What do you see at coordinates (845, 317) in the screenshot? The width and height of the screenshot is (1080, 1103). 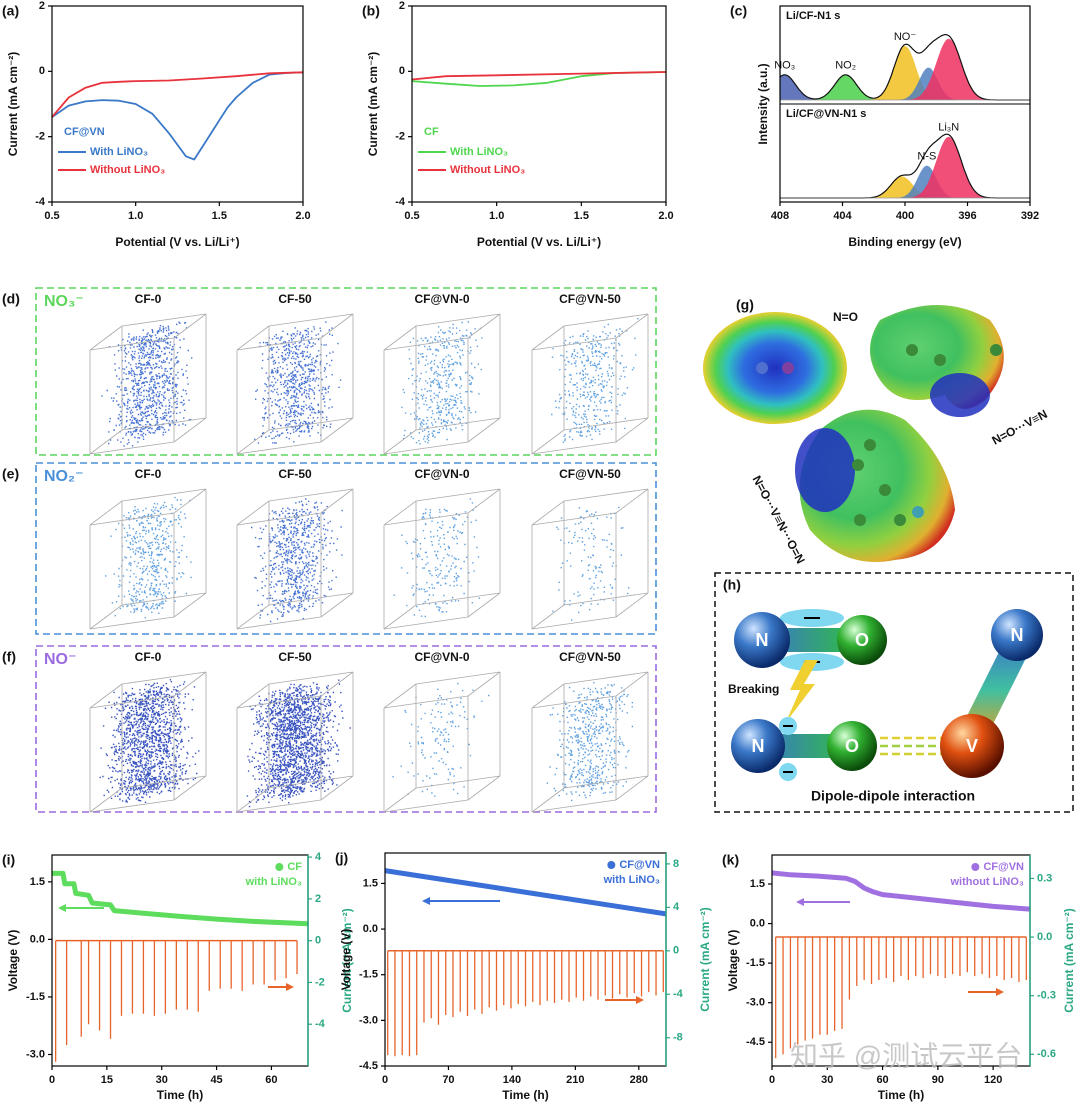 I see `molecule-label: N=O` at bounding box center [845, 317].